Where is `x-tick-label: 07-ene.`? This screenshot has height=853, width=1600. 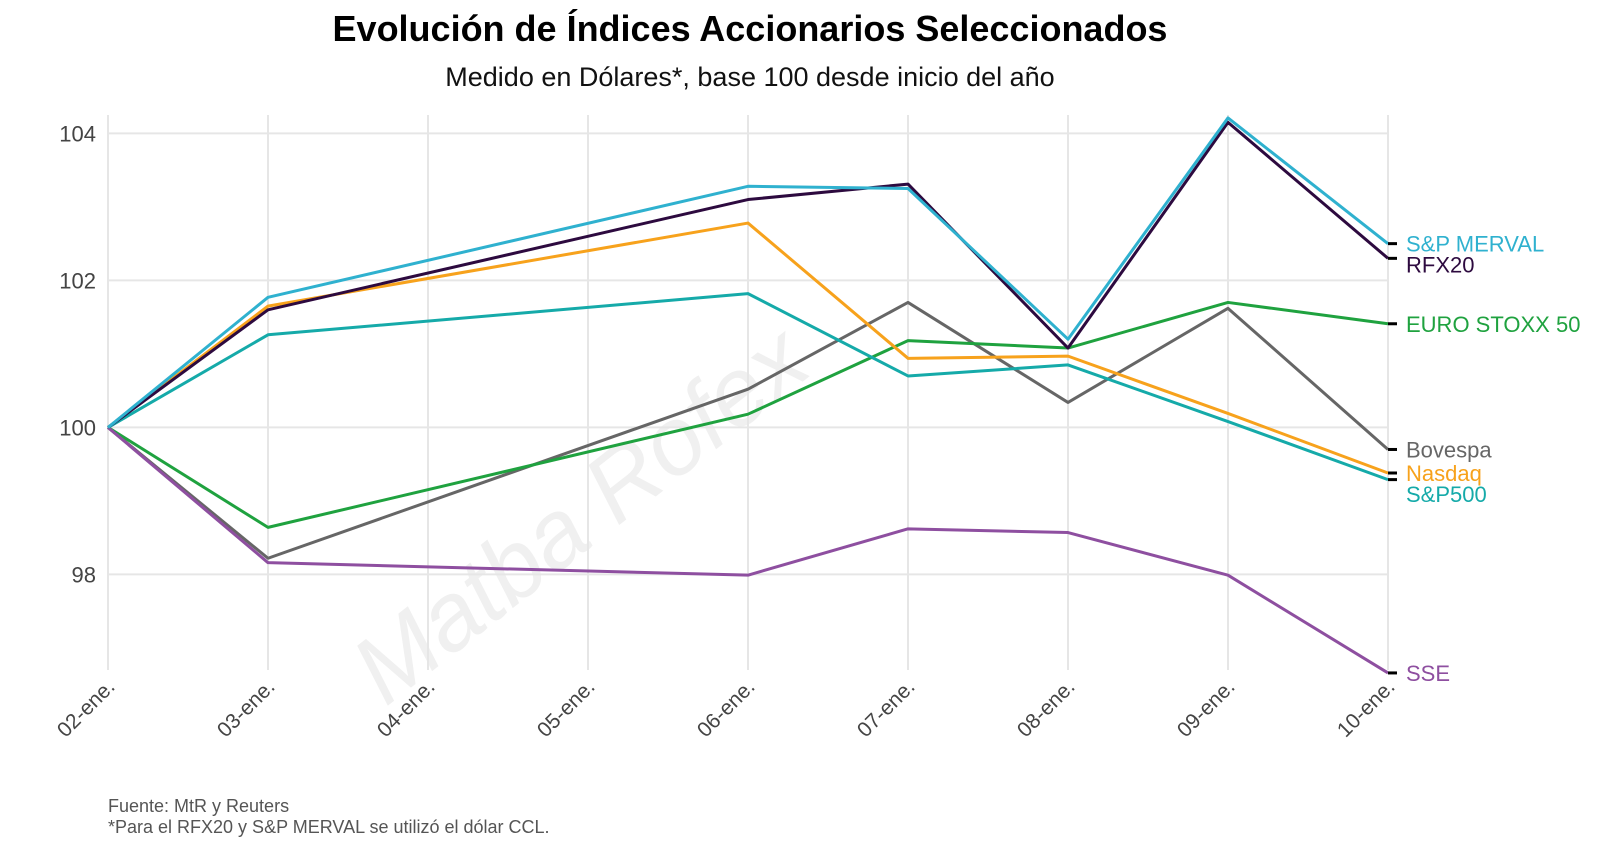 x-tick-label: 07-ene. is located at coordinates (886, 708).